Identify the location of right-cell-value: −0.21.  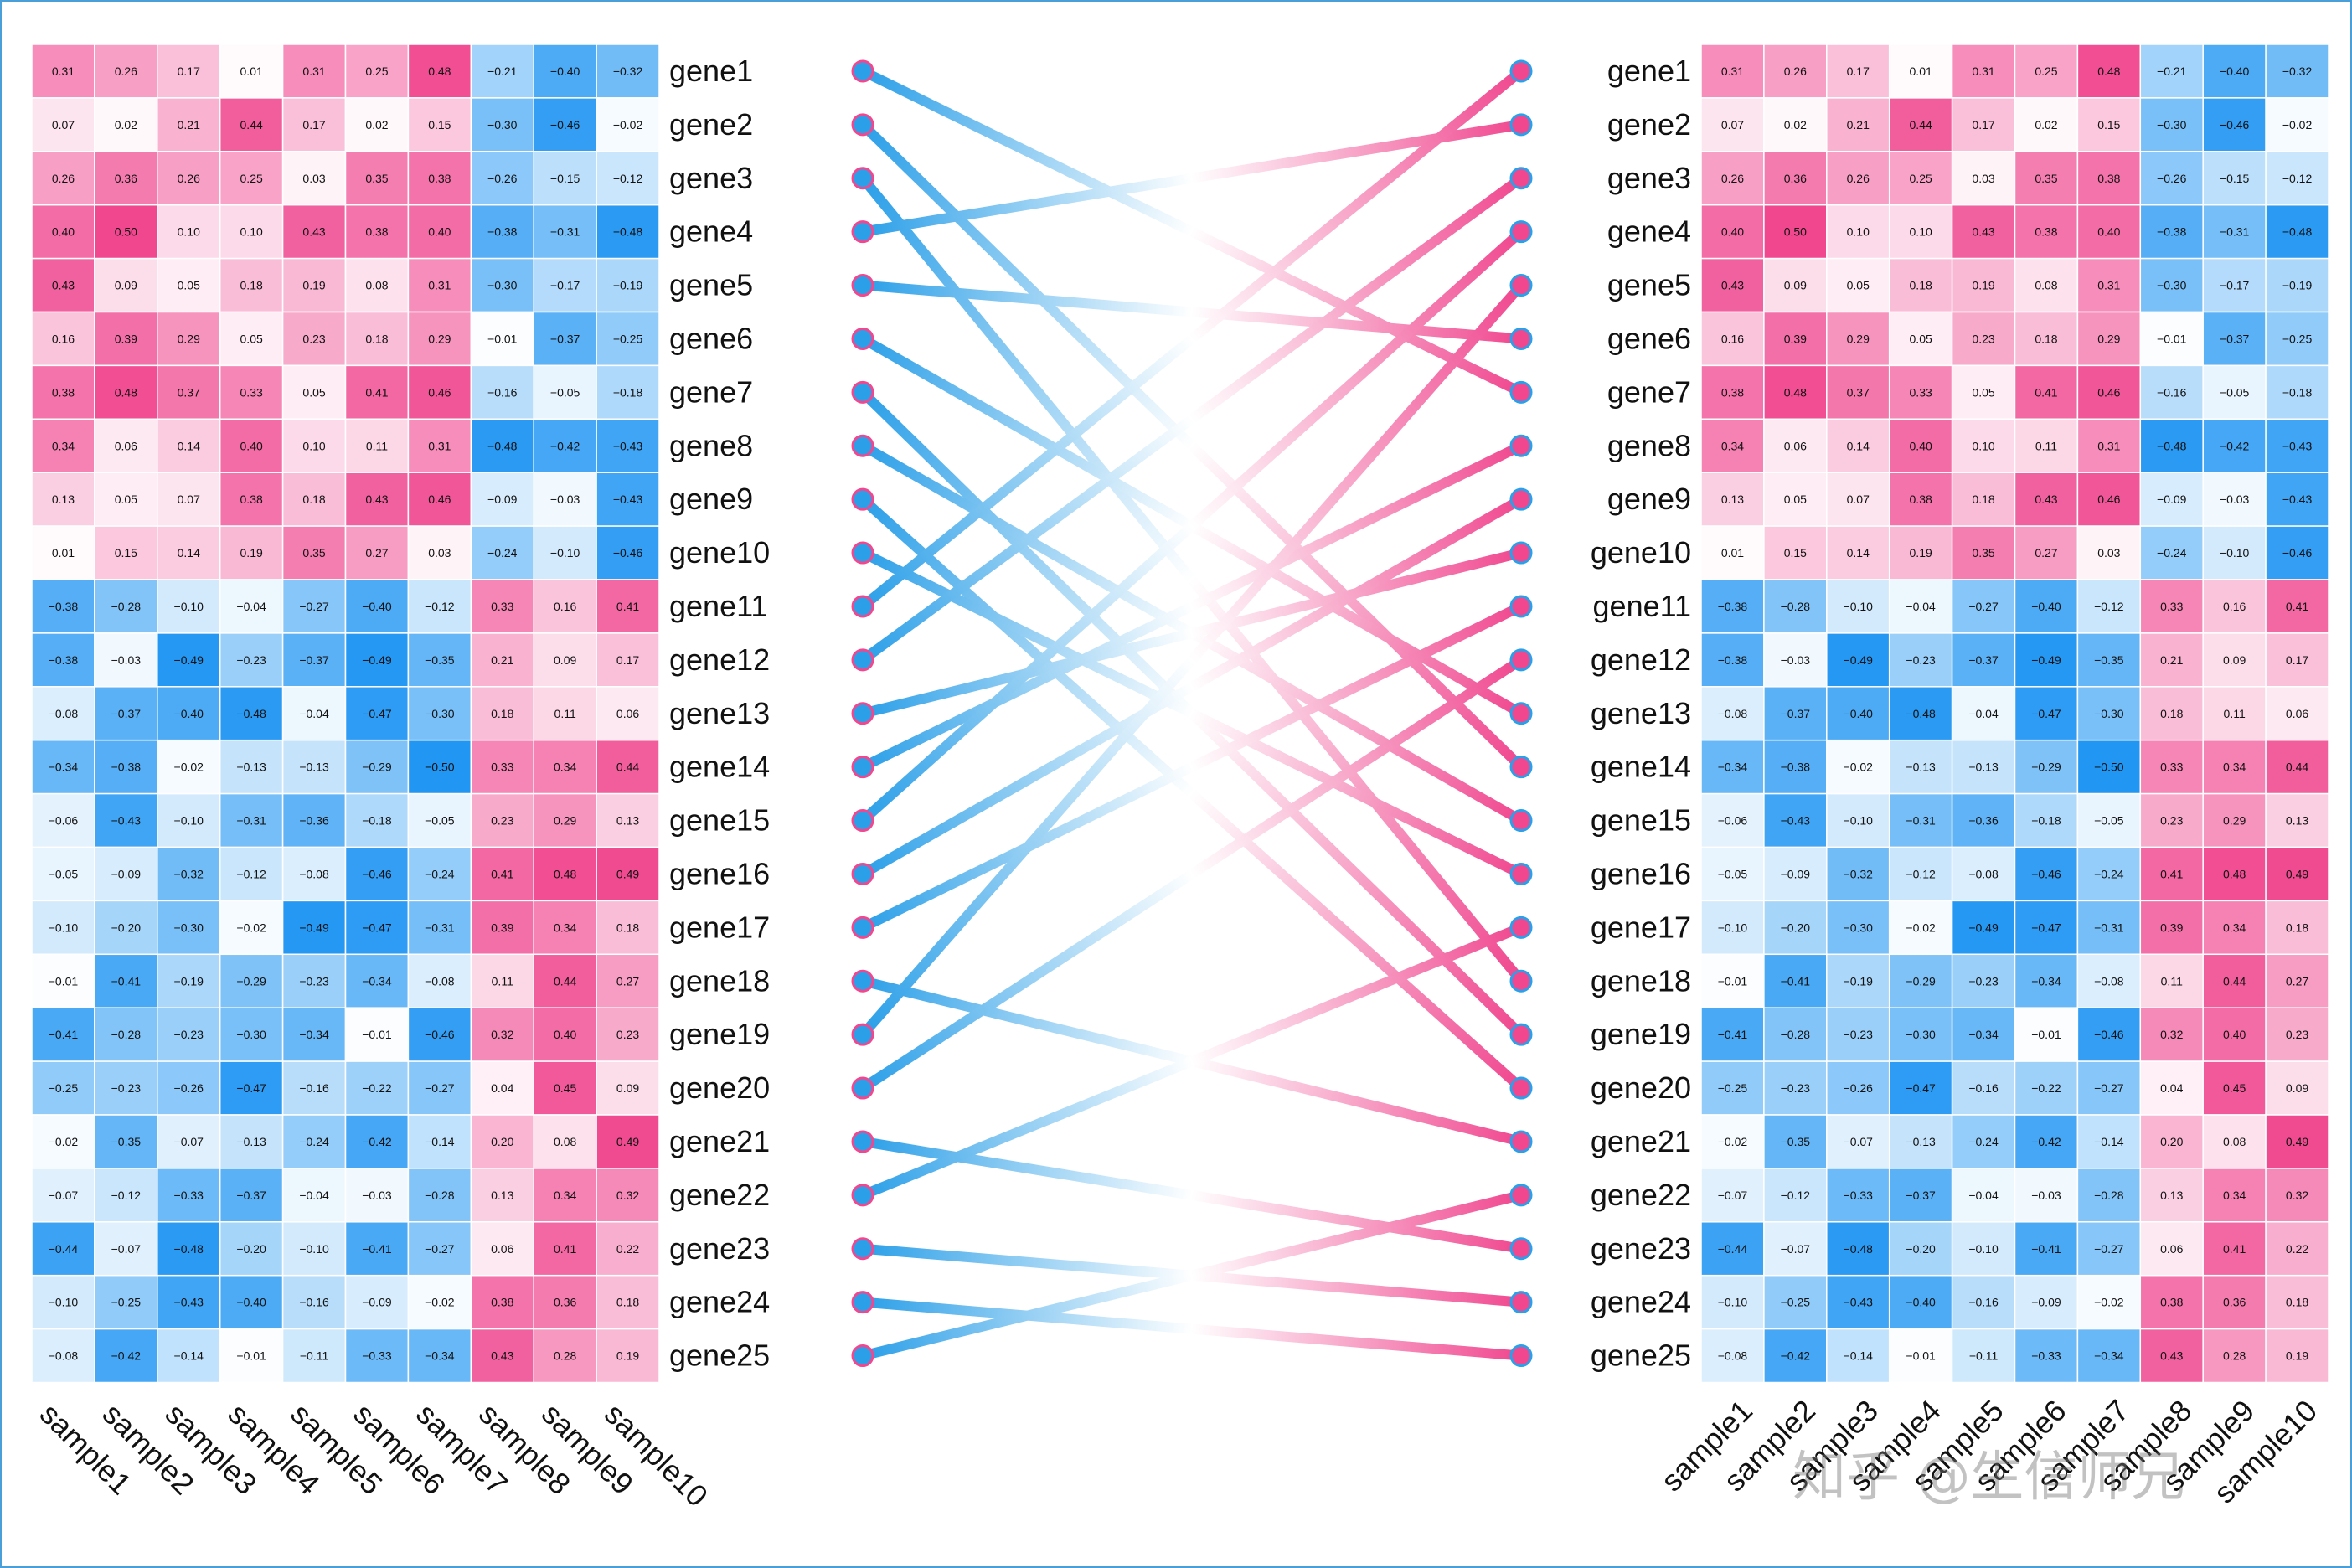
(2172, 71).